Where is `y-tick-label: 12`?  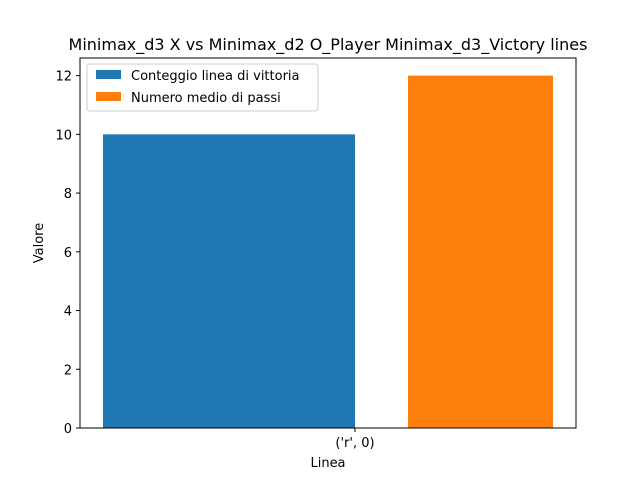 y-tick-label: 12 is located at coordinates (63, 77).